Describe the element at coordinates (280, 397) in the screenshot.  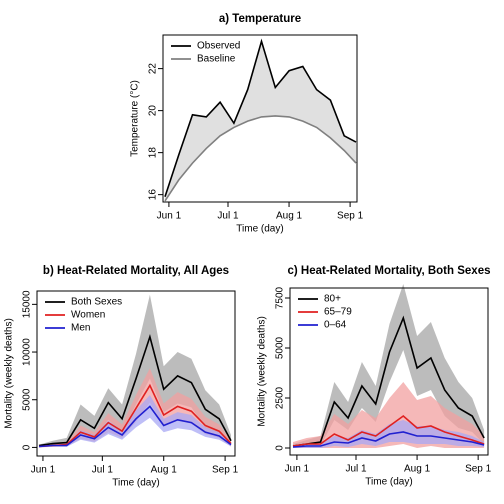
I see `y-tick-label: 2500` at that location.